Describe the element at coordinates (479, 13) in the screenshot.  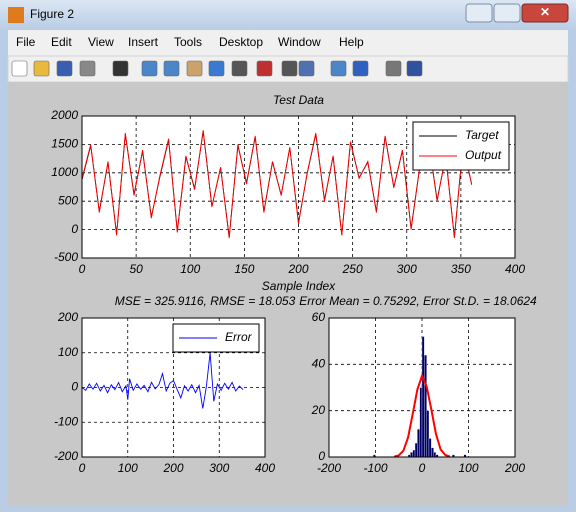
I see `minimize-button` at that location.